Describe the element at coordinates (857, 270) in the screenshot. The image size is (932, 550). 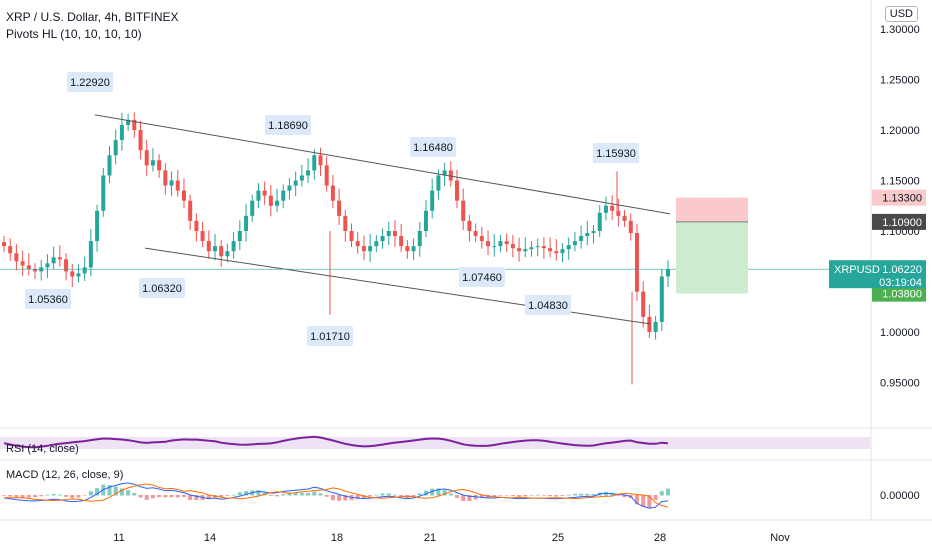
I see `symbol-tag: XRPUSD` at that location.